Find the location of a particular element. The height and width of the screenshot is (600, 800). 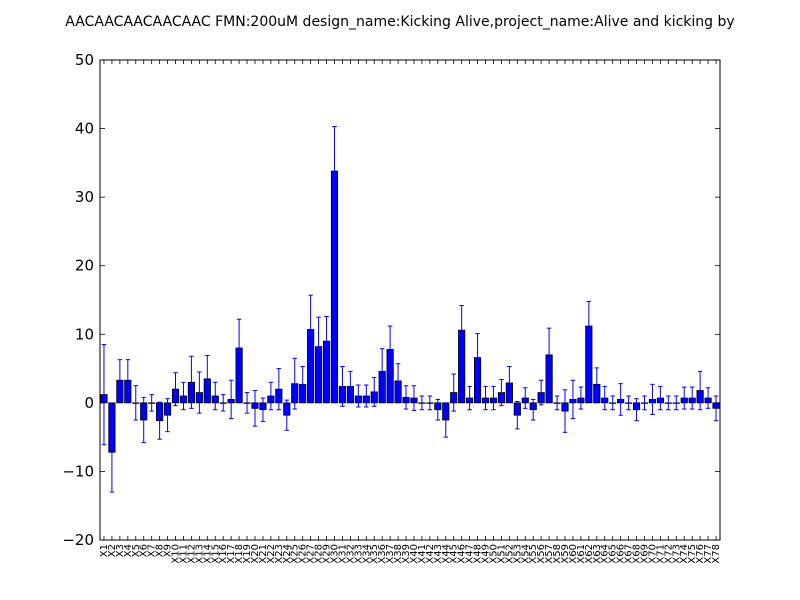

x-tick-label: X69 is located at coordinates (644, 554).